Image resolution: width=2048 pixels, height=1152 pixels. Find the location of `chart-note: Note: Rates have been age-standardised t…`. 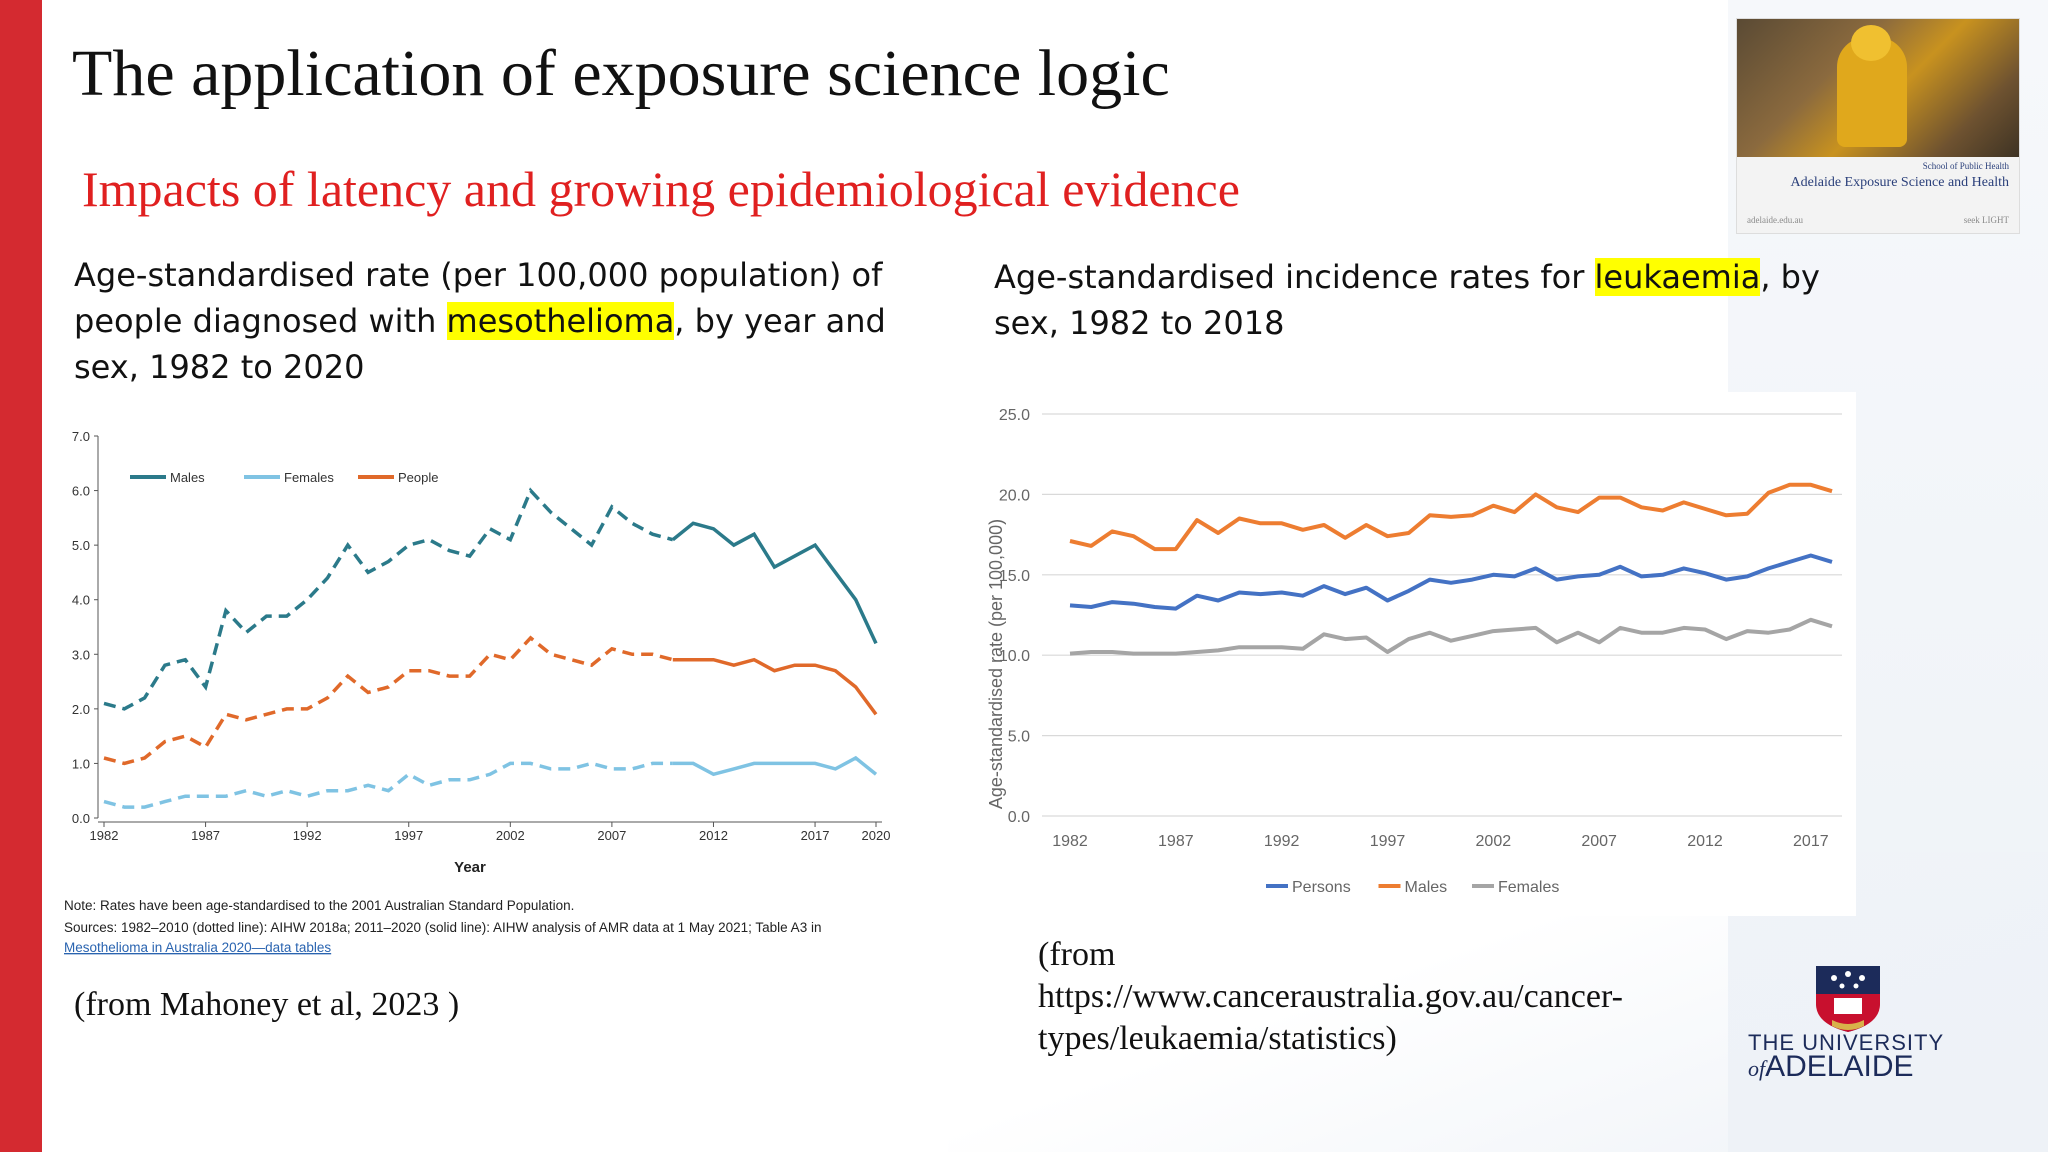

chart-note: Note: Rates have been age-standardised t… is located at coordinates (319, 905).